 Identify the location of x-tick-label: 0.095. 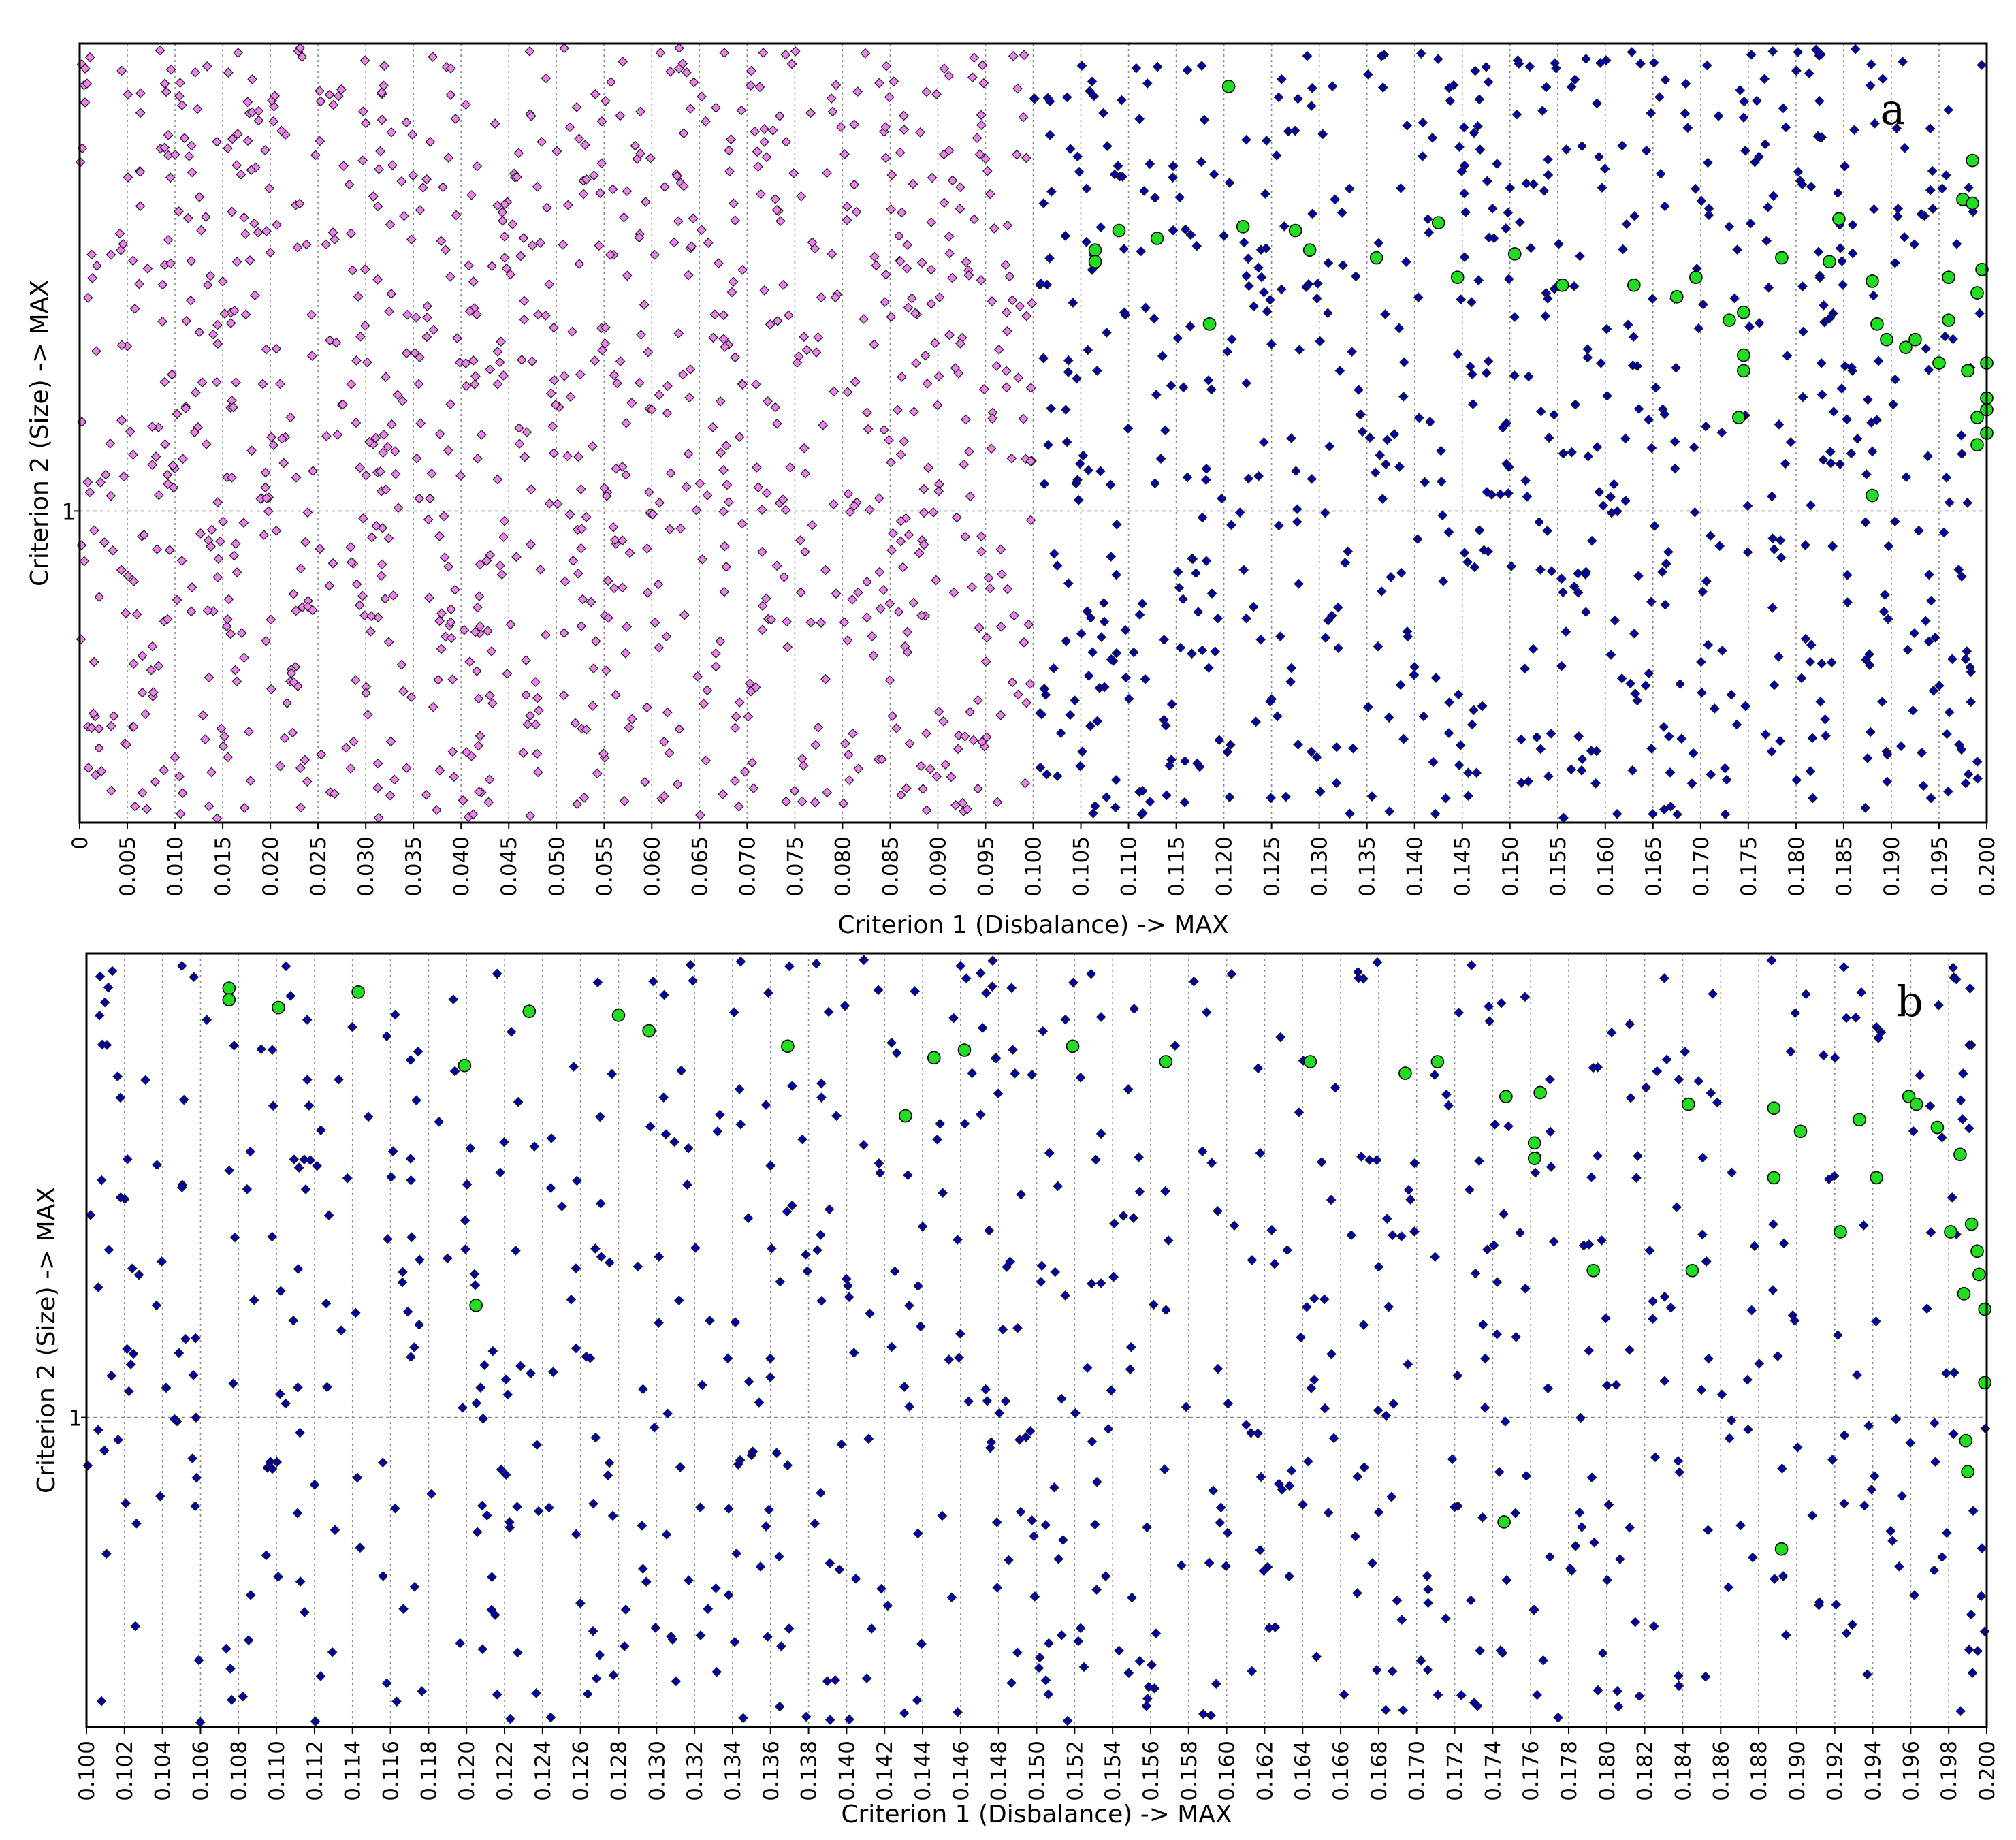
(986, 866).